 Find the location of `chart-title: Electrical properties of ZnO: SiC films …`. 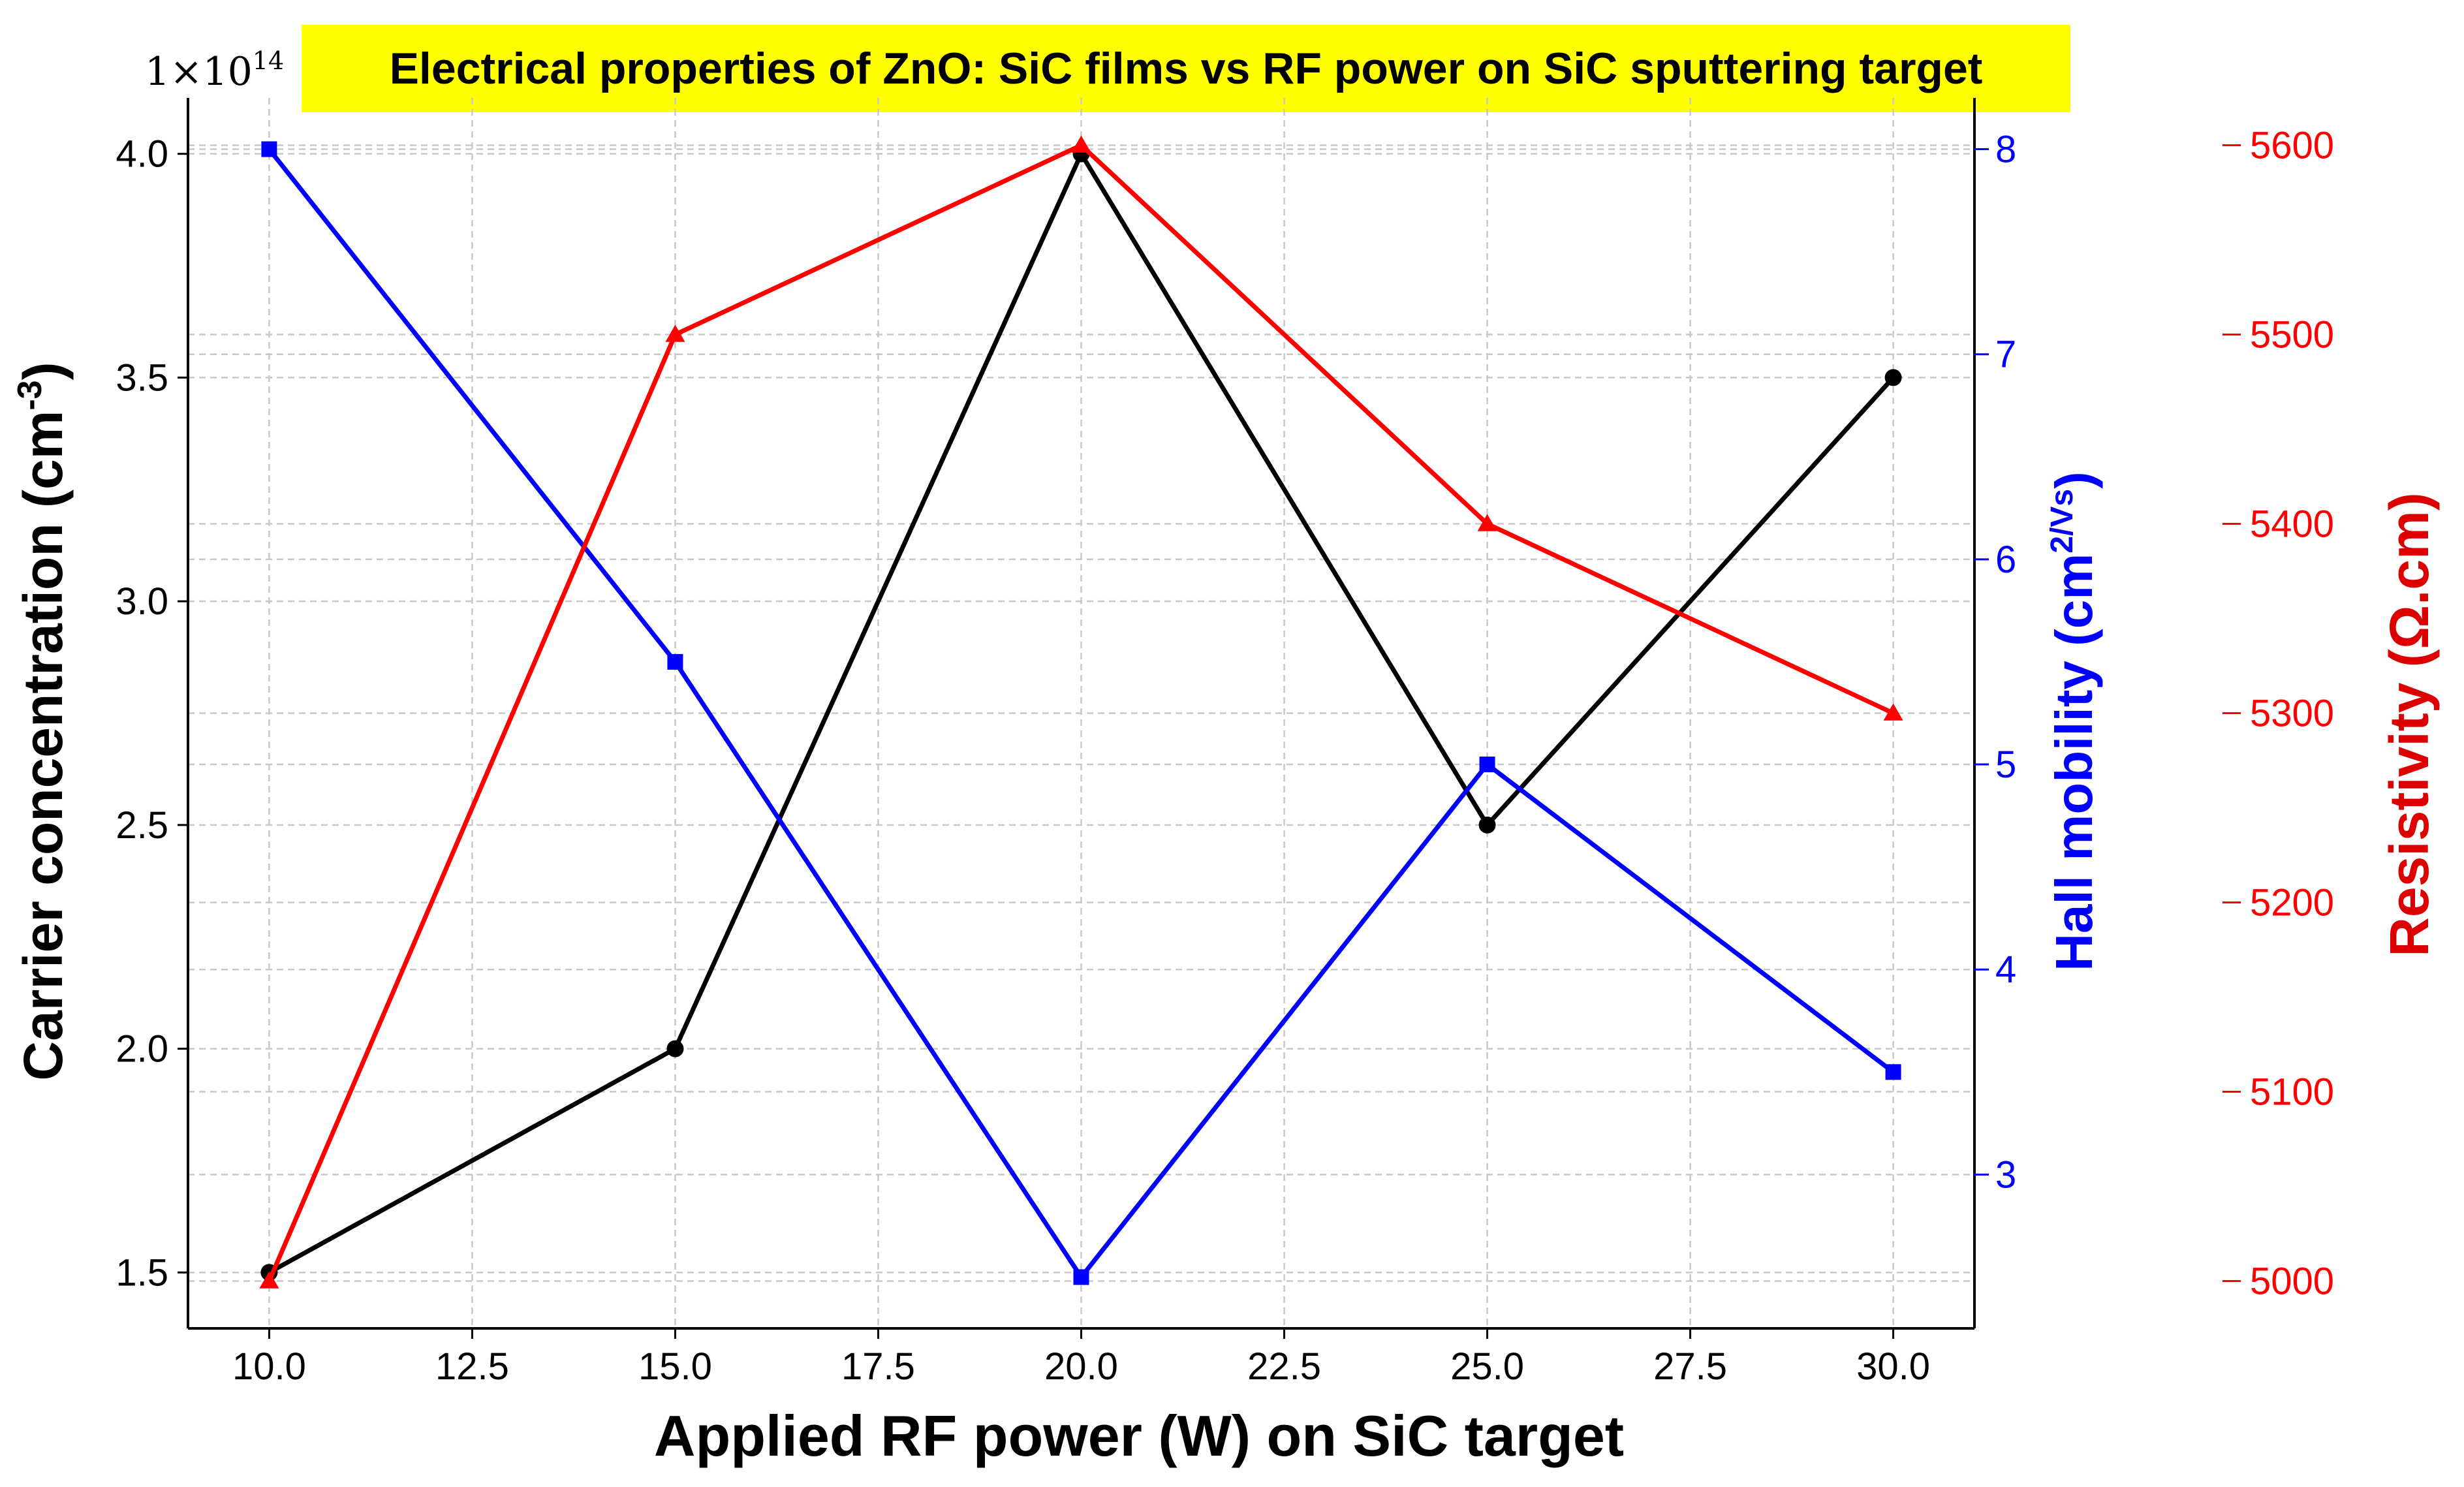

chart-title: Electrical properties of ZnO: SiC films … is located at coordinates (1186, 68).